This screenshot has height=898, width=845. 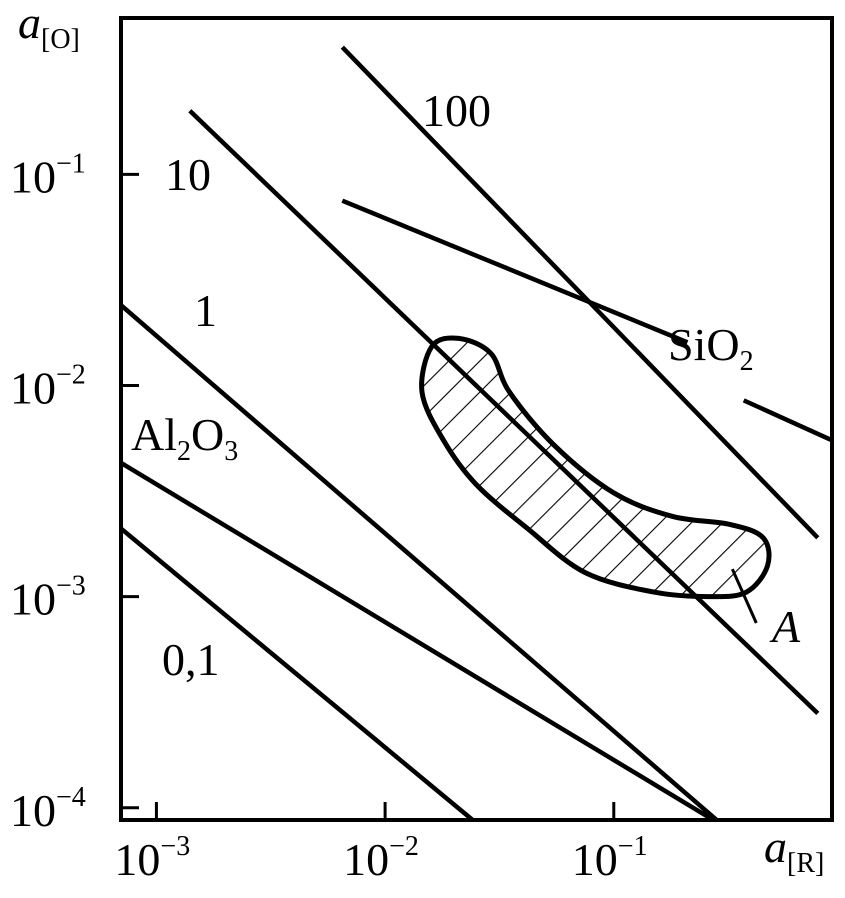 What do you see at coordinates (48, 386) in the screenshot?
I see `y-tick-label: 10⁻²` at bounding box center [48, 386].